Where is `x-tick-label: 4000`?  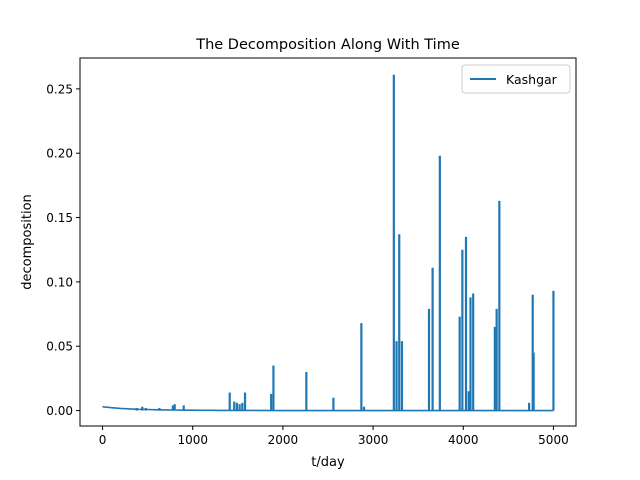
x-tick-label: 4000 is located at coordinates (463, 440).